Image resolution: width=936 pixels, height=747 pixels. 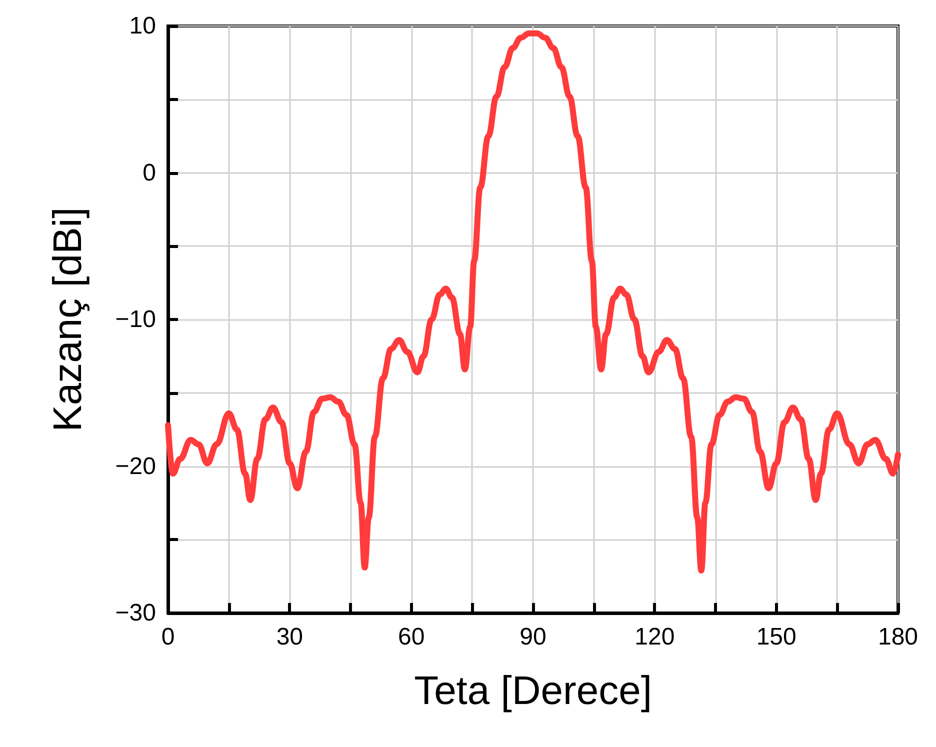 I want to click on x-tick-label: 180, so click(x=898, y=637).